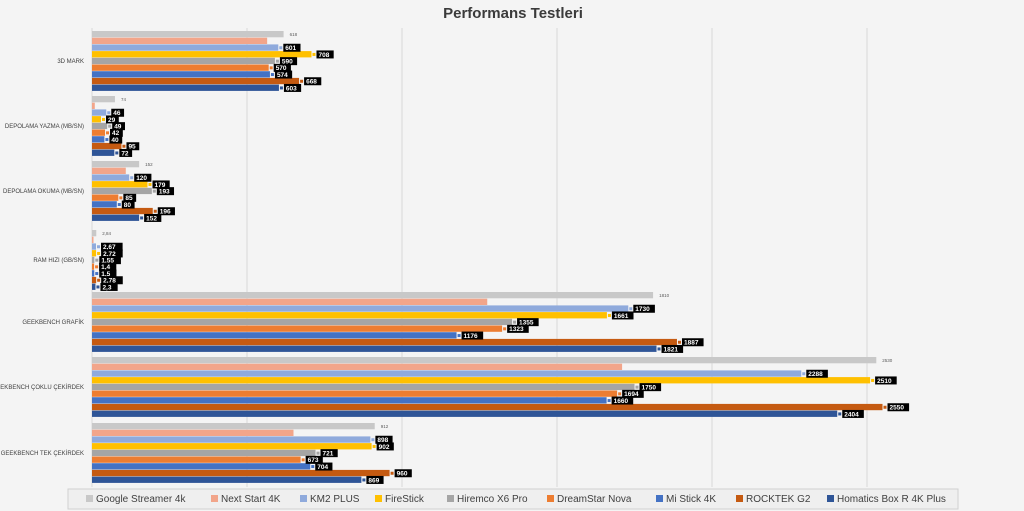 The width and height of the screenshot is (1024, 511). Describe the element at coordinates (450, 498) in the screenshot. I see `legend-swatch-hiremco-x6-pro` at that location.